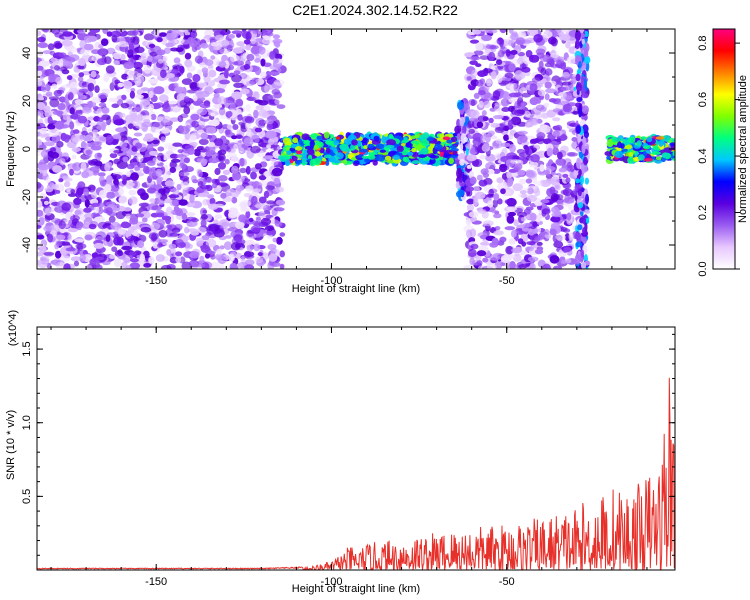 The width and height of the screenshot is (750, 600). I want to click on y-tick-label: 20, so click(27, 101).